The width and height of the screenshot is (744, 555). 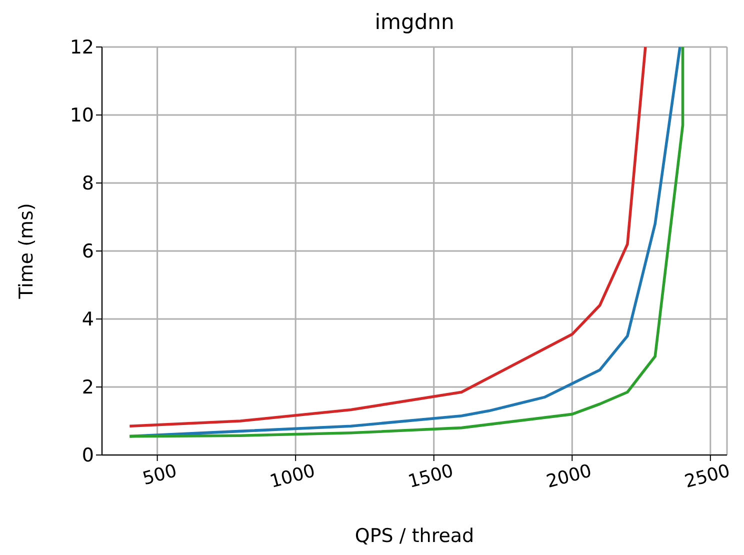 What do you see at coordinates (88, 319) in the screenshot?
I see `y-tick-label: 4` at bounding box center [88, 319].